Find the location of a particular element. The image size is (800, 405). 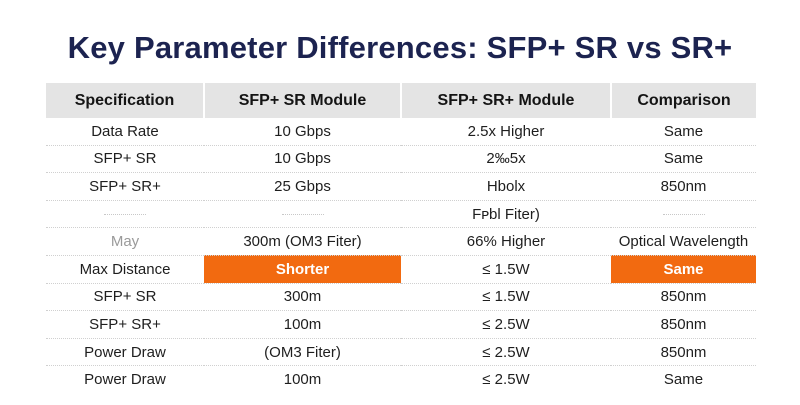

cell-sfp-sr-plus: 2.5x Higher is located at coordinates (506, 131).